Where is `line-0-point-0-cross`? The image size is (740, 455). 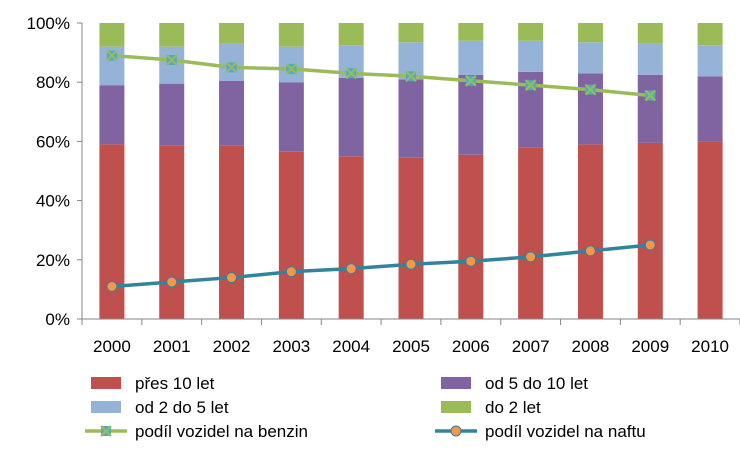
line-0-point-0-cross is located at coordinates (112, 55).